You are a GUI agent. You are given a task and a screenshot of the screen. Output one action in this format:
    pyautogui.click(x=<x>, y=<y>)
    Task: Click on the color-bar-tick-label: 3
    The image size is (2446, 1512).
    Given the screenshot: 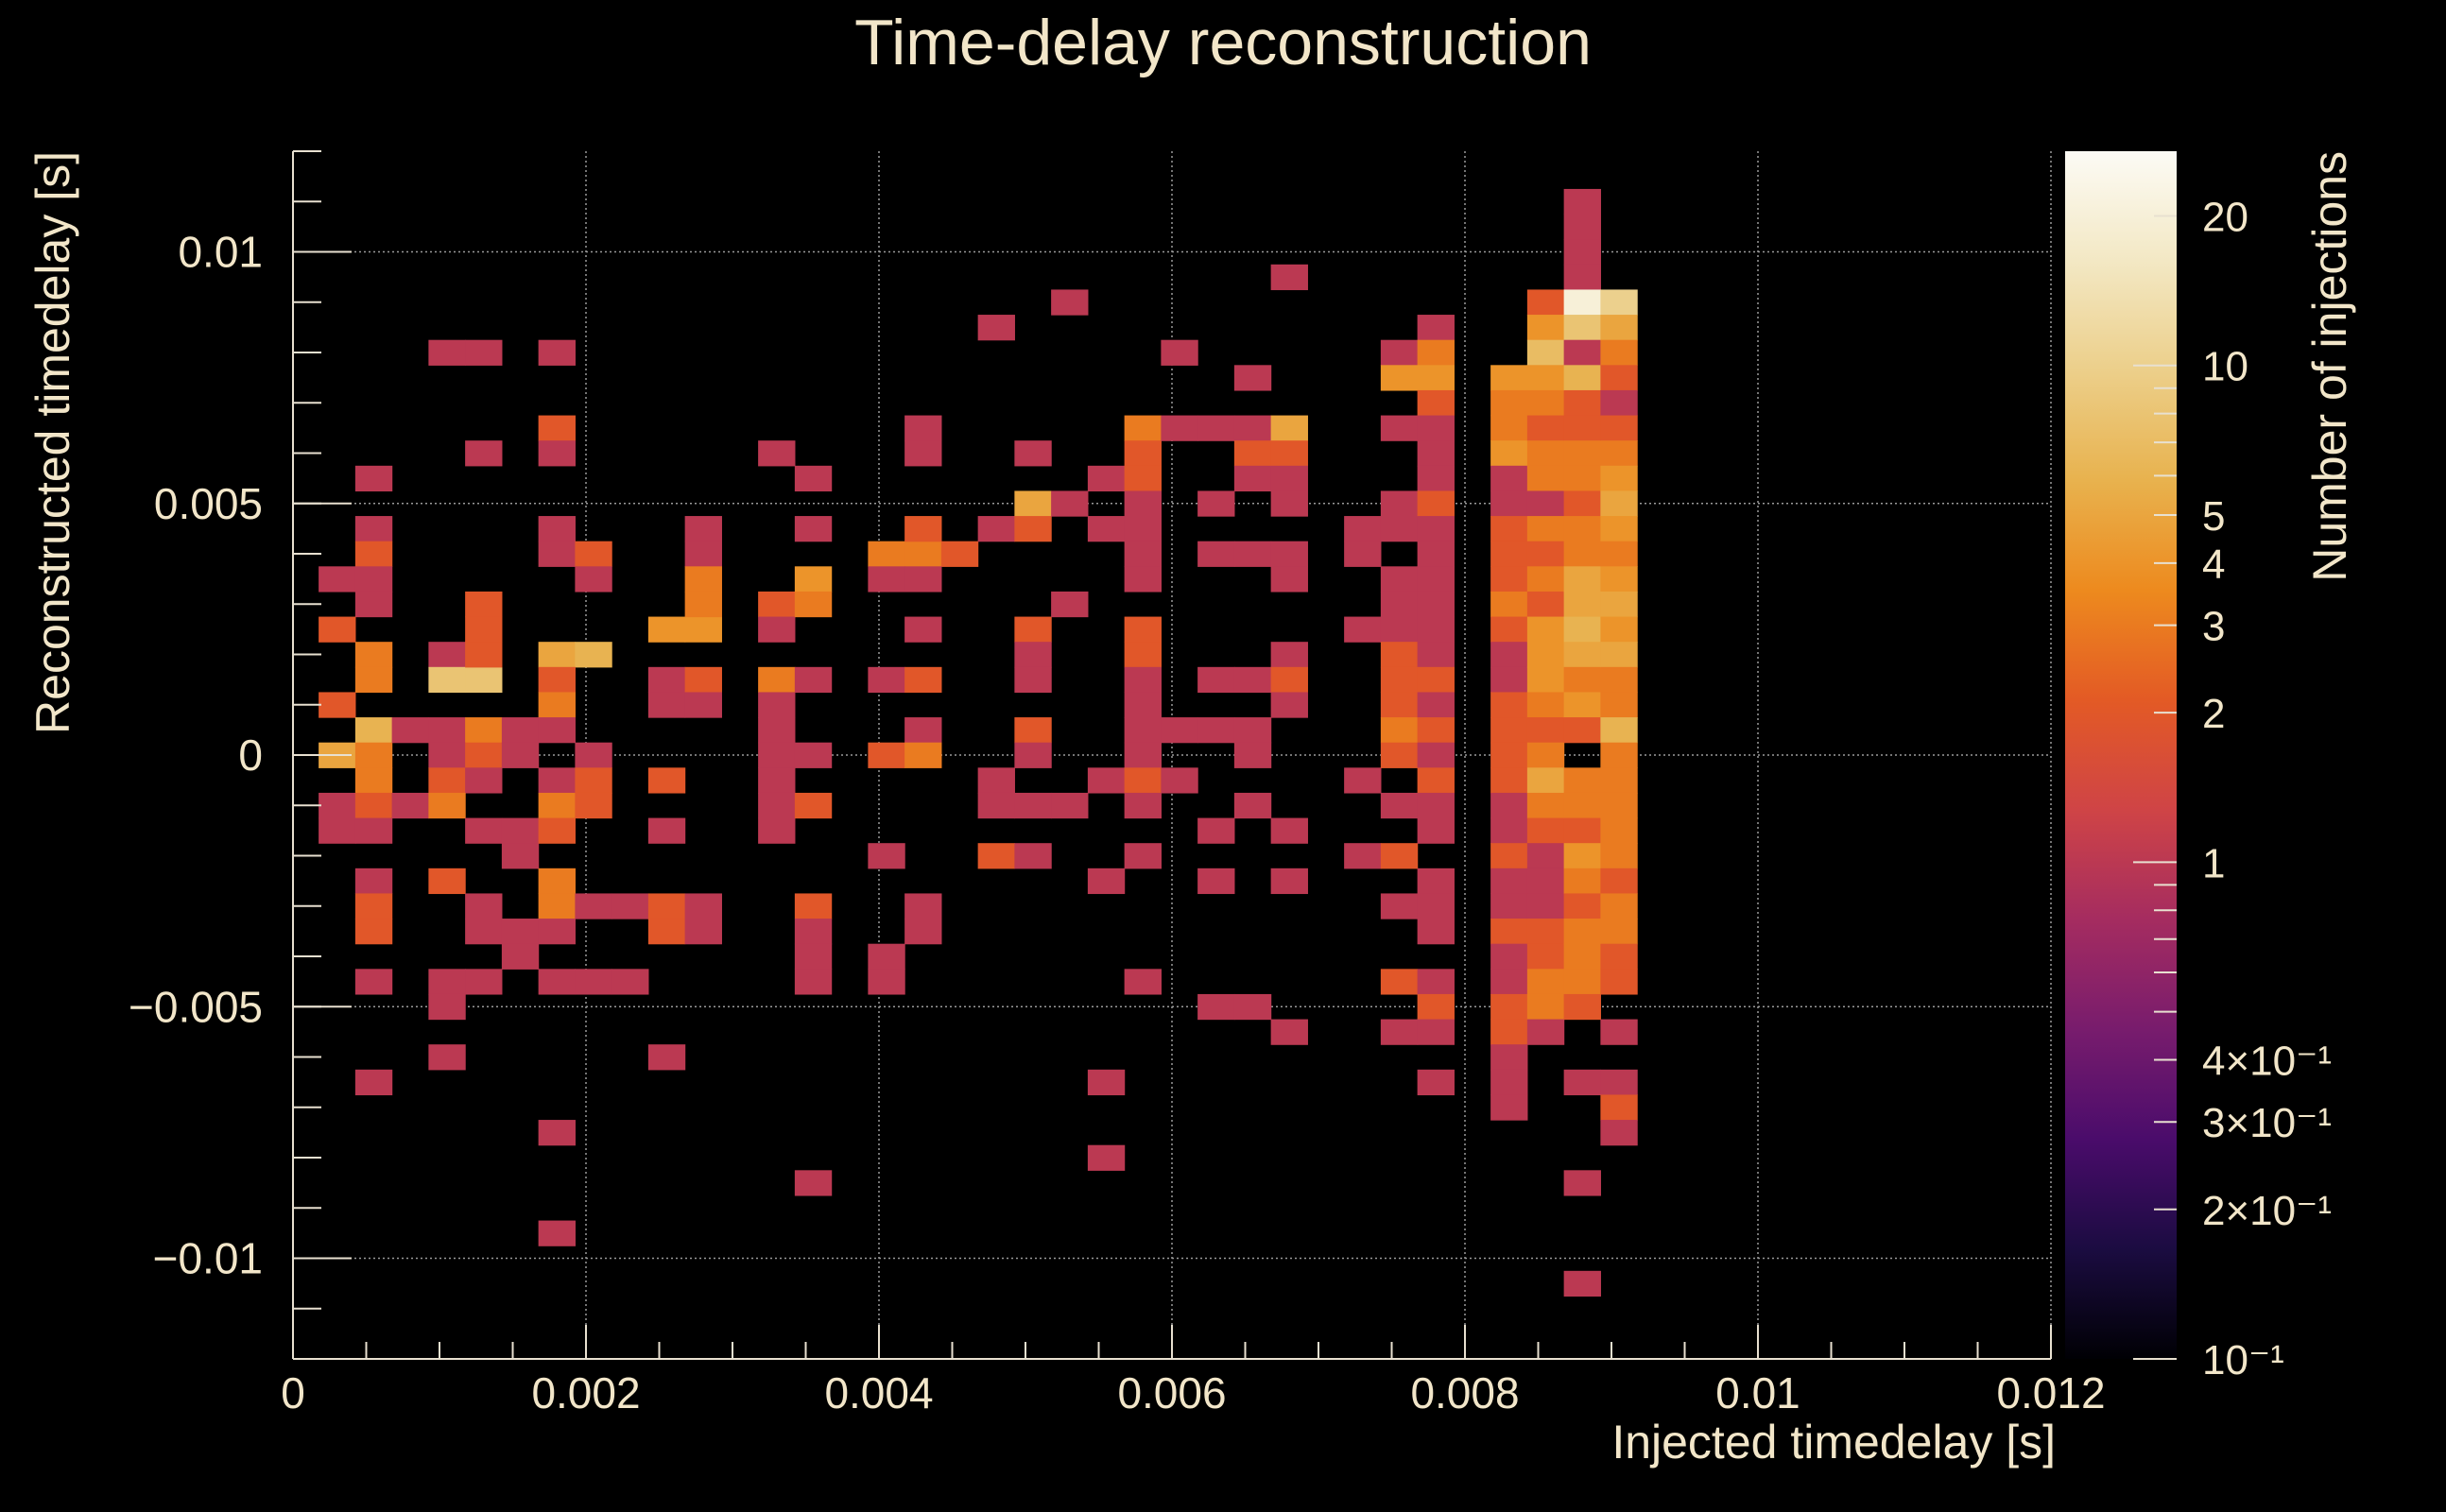 What is the action you would take?
    pyautogui.click(x=2213, y=627)
    